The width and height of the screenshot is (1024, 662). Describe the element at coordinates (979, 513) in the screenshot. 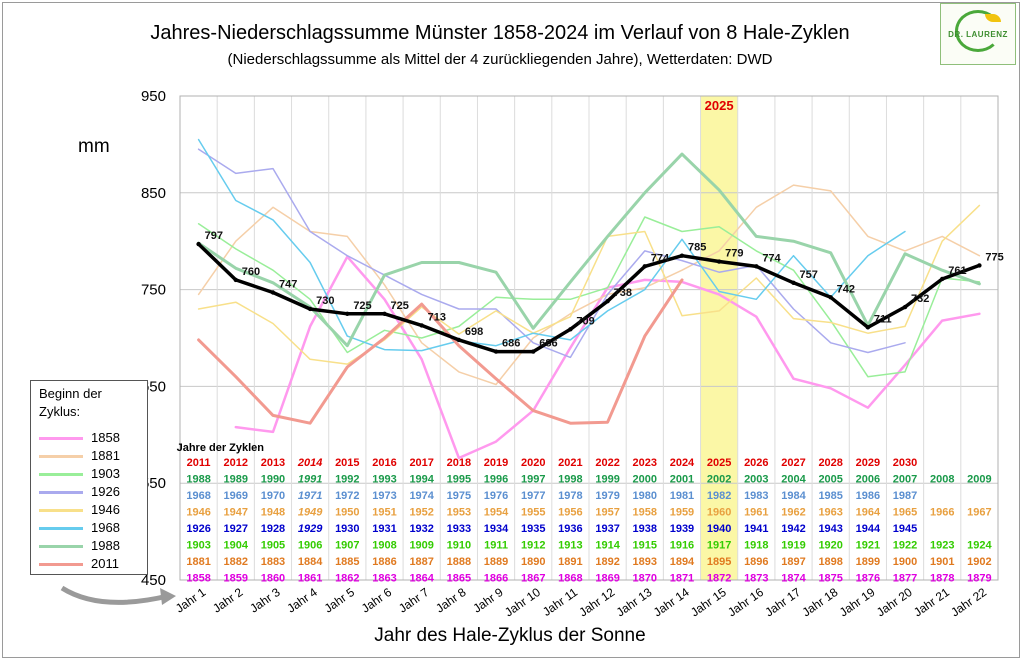

I see `cycle-year-label: 1967` at that location.